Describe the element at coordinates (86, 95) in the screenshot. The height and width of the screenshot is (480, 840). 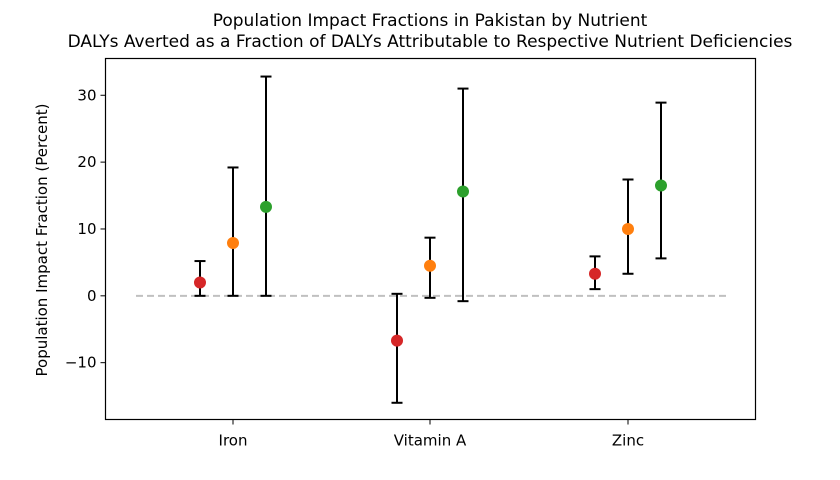
I see `y-tick-label: 30` at that location.